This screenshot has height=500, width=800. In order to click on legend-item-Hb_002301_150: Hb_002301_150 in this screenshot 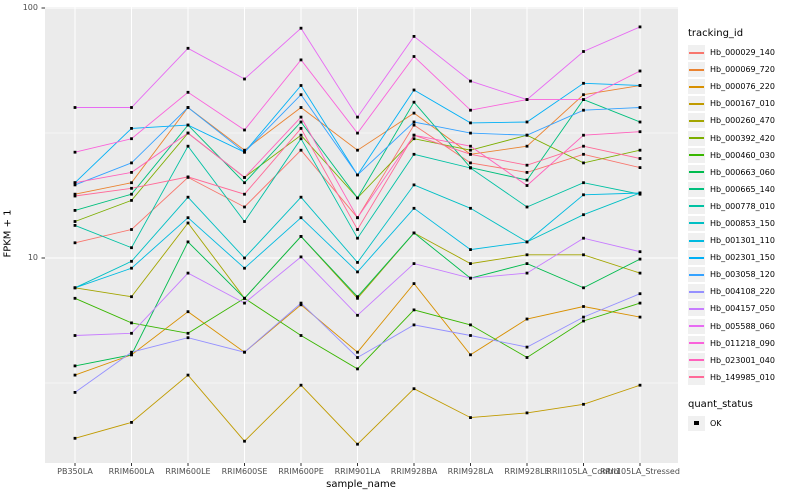, I will do `click(743, 257)`.